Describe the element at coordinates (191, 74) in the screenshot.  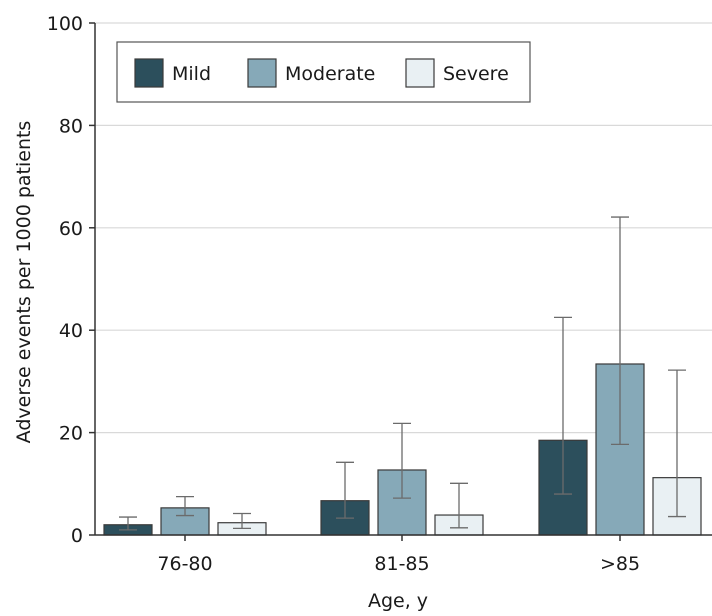
I see `legend-label: Mild` at that location.